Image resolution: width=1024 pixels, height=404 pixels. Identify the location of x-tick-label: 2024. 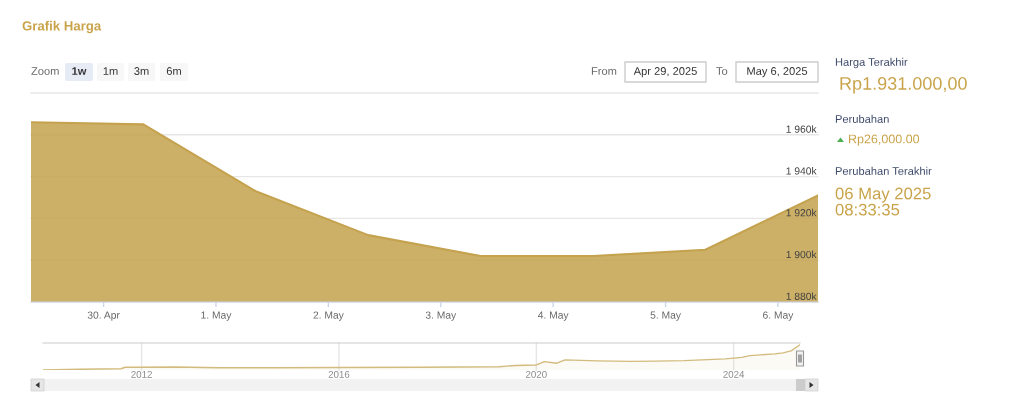
(734, 374).